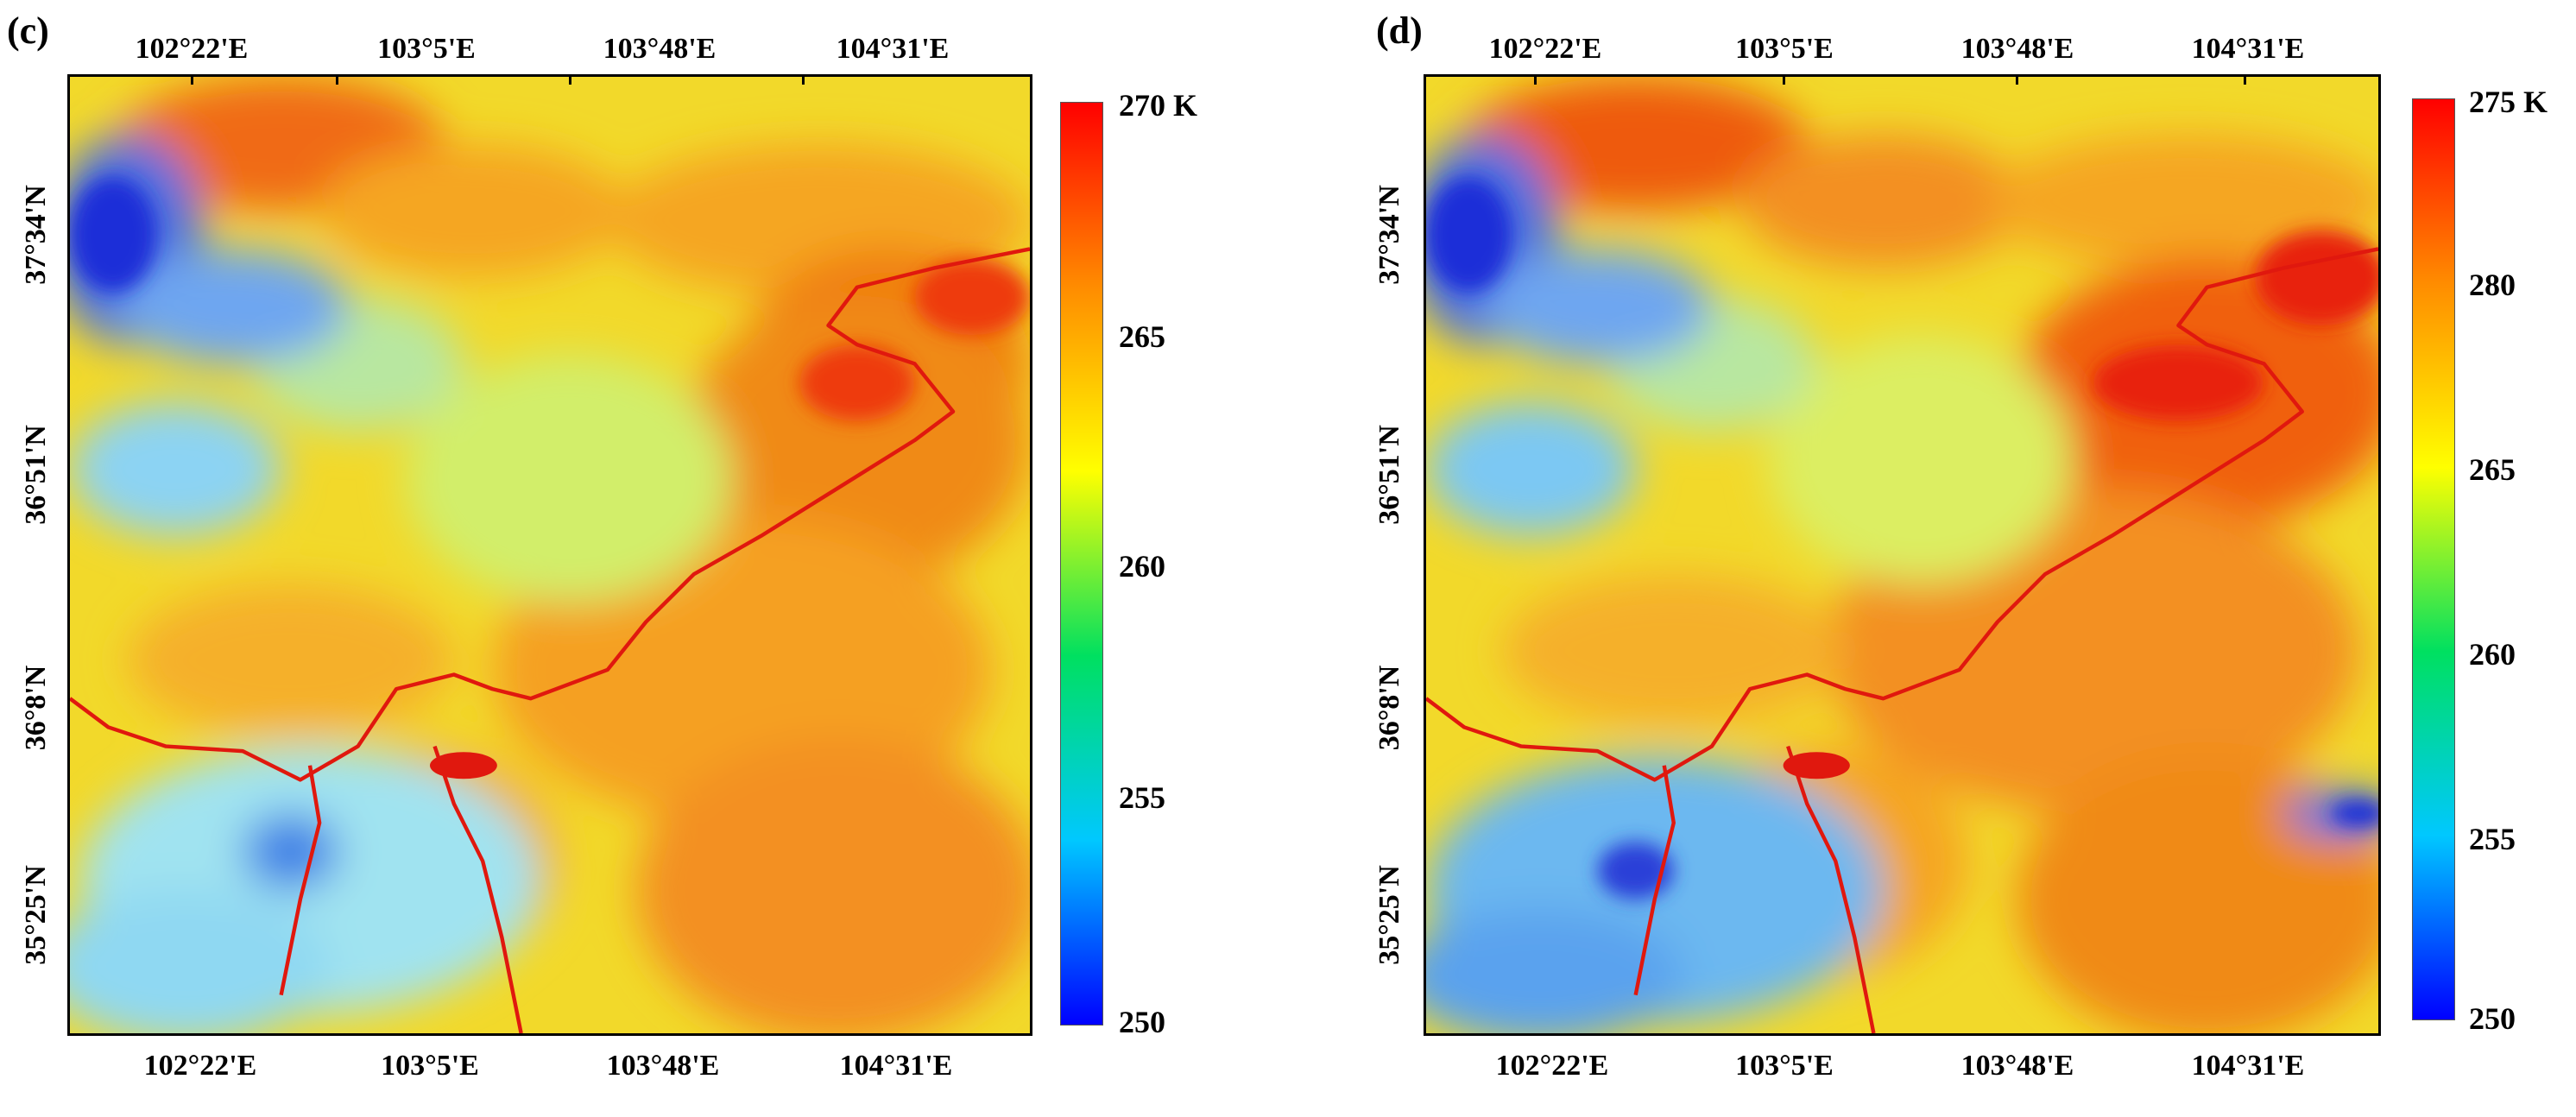  Describe the element at coordinates (28, 31) in the screenshot. I see `panel-label: (c)` at that location.